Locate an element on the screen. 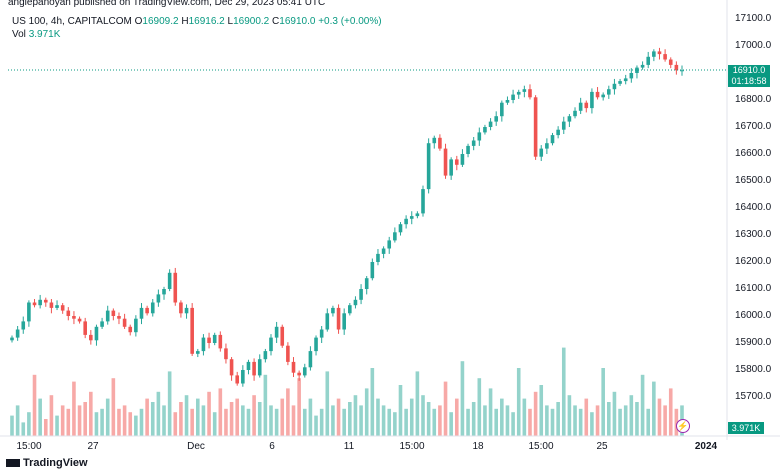 The image size is (780, 470). flash-icon: ⚡ is located at coordinates (683, 426).